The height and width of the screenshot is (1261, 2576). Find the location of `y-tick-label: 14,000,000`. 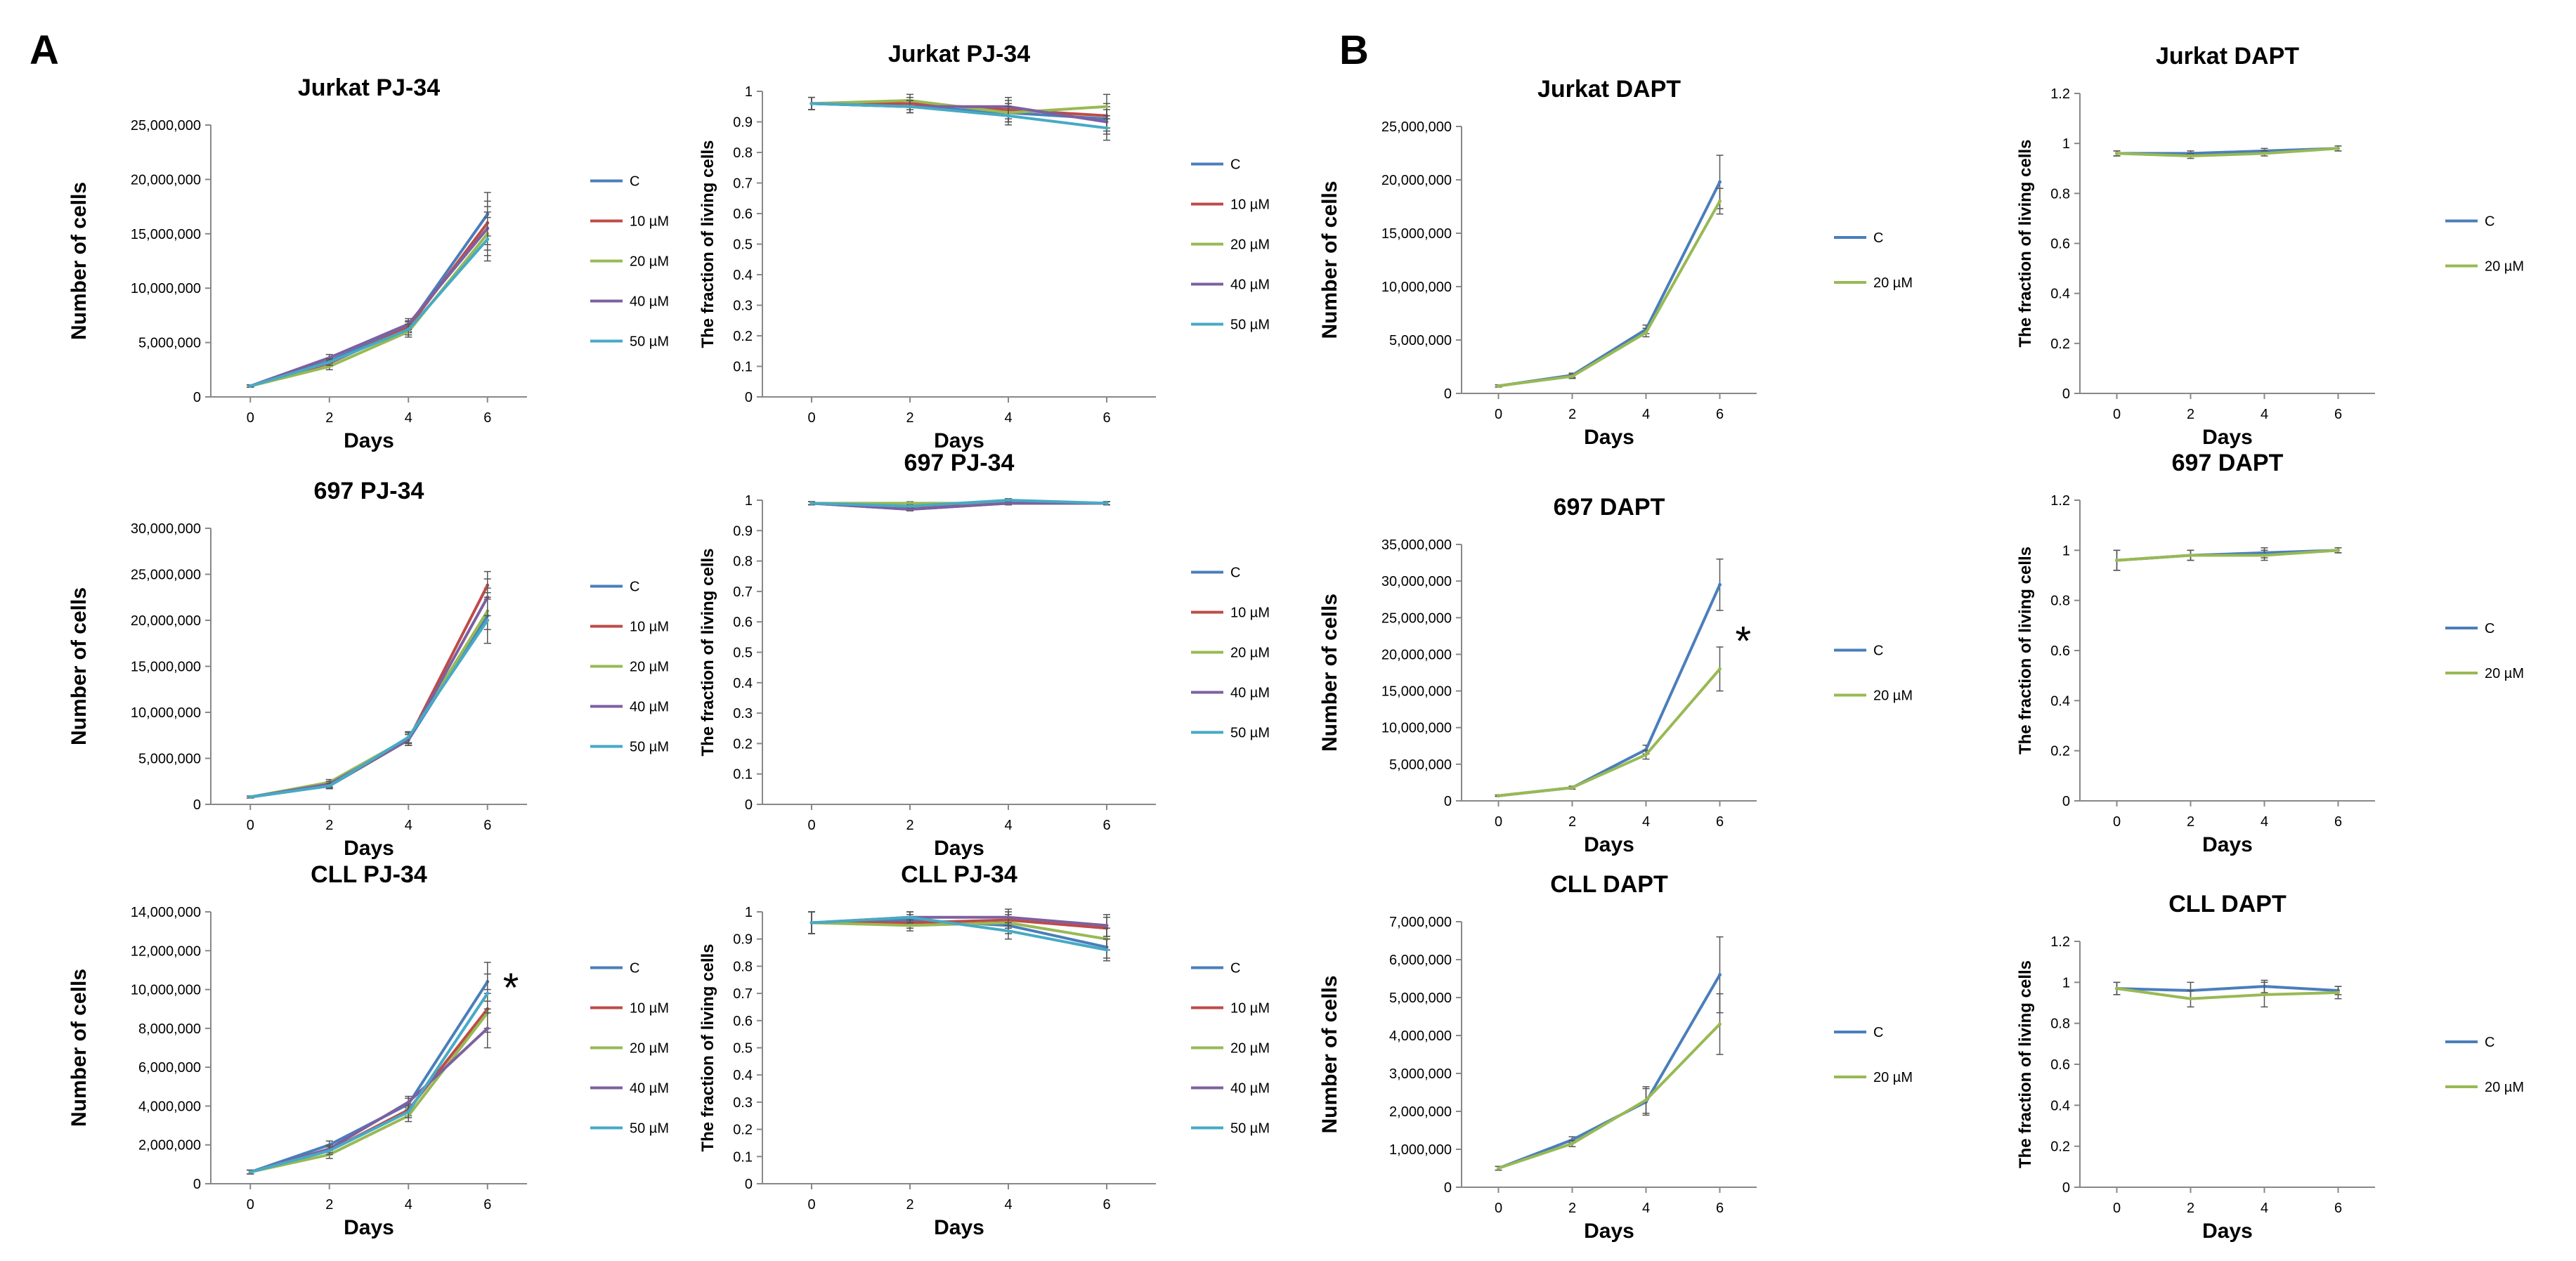

y-tick-label: 14,000,000 is located at coordinates (166, 912).